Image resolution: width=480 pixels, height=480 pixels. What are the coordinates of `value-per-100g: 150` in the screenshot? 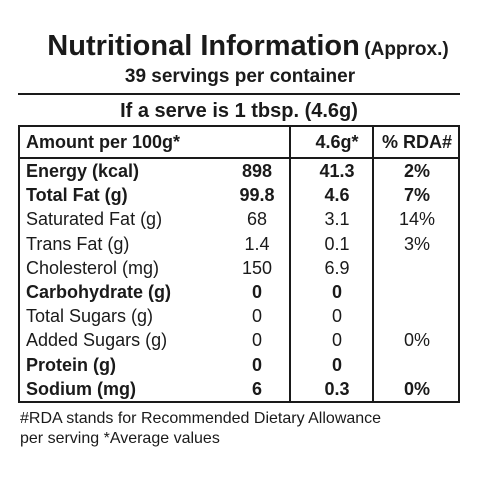 It's located at (257, 267).